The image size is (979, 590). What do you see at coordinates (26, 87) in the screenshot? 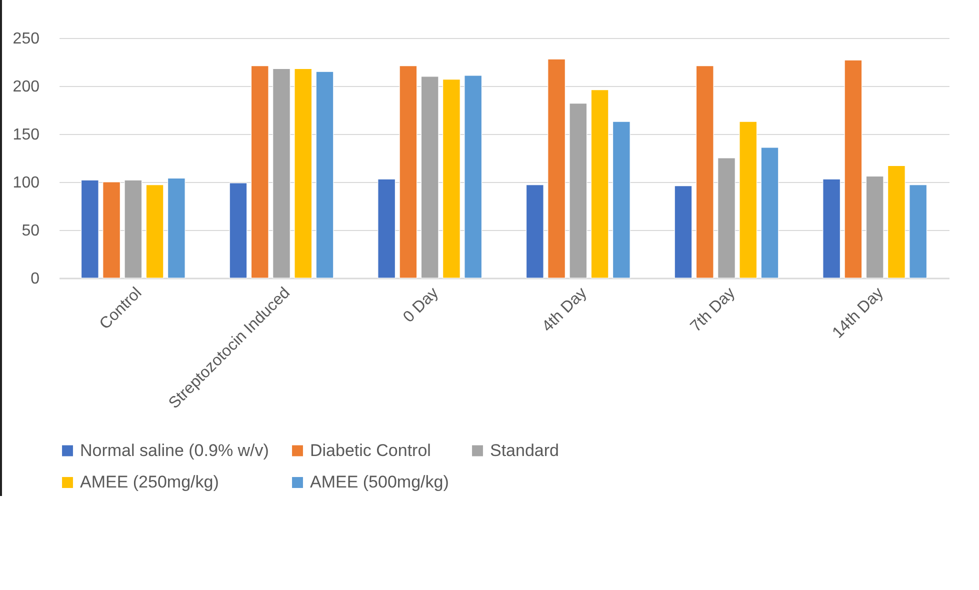
I see `y-tick-label: 200` at bounding box center [26, 87].